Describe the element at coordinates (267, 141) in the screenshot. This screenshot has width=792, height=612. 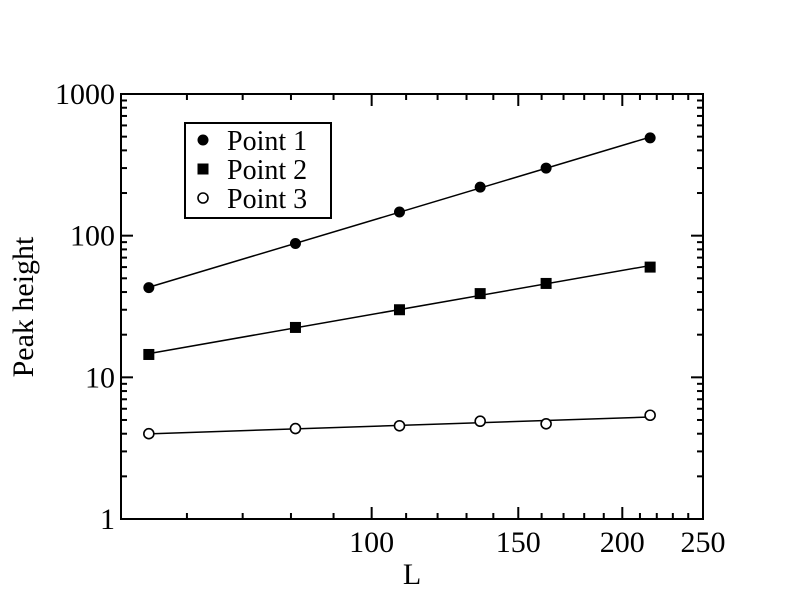
I see `legend-label: Point 1` at that location.